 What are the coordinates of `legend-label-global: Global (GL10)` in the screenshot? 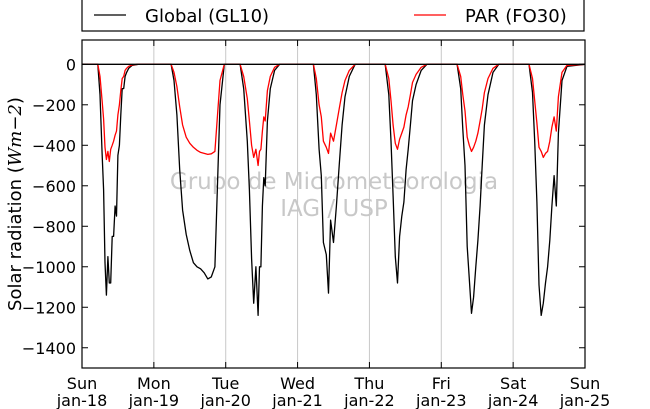 It's located at (207, 16).